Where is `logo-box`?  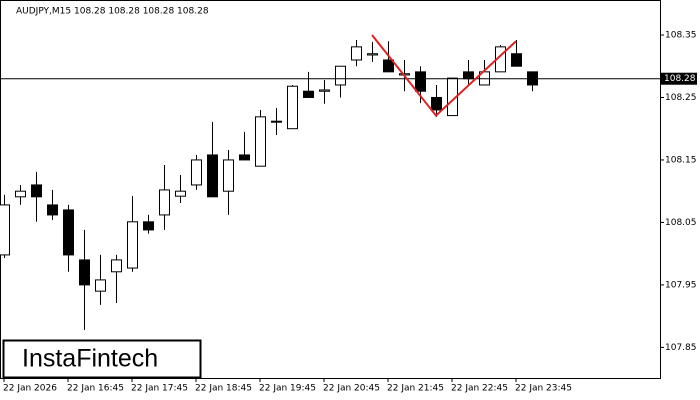 logo-box is located at coordinates (102, 359).